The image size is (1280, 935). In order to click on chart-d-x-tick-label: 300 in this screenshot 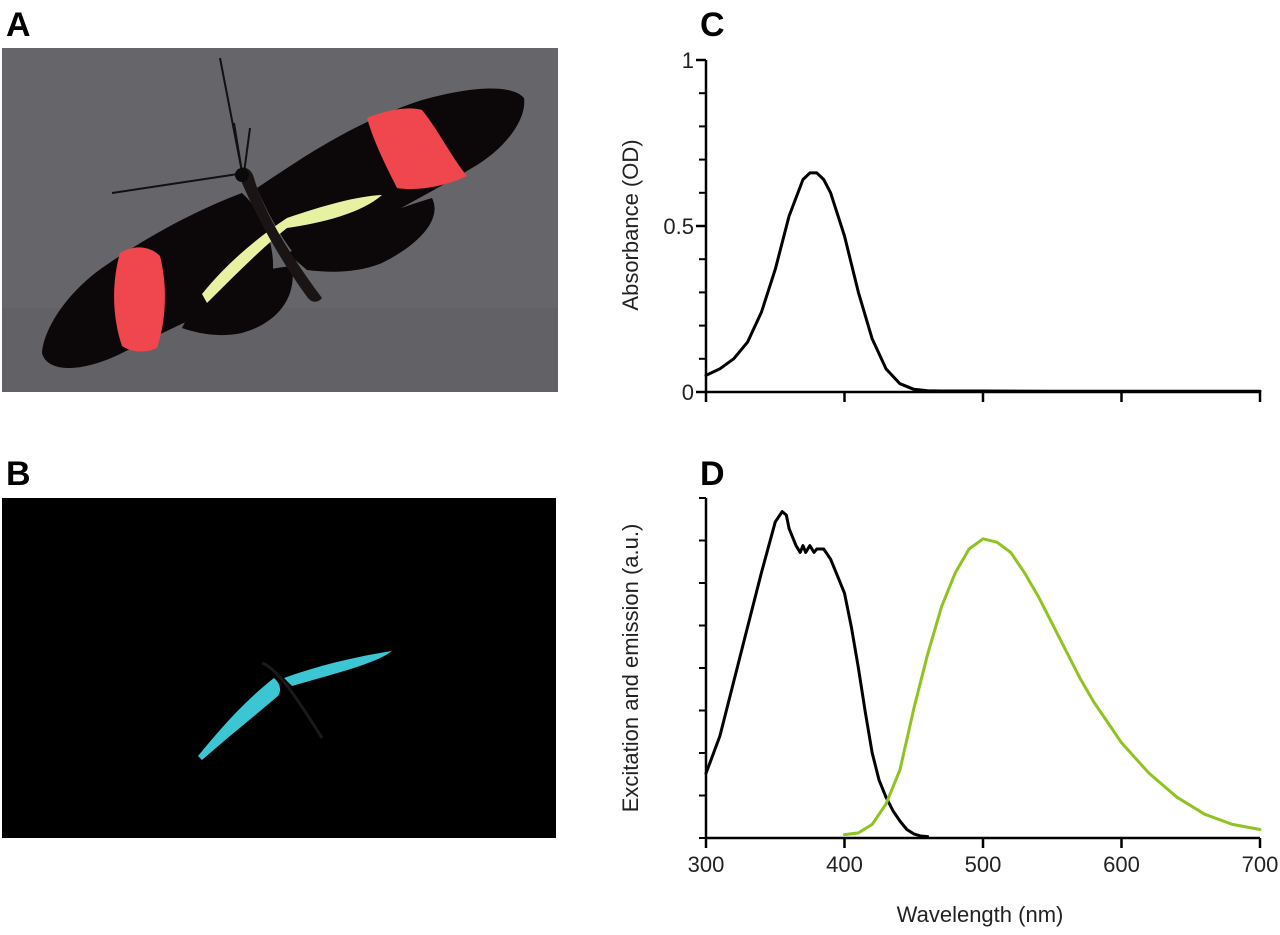, I will do `click(706, 864)`.